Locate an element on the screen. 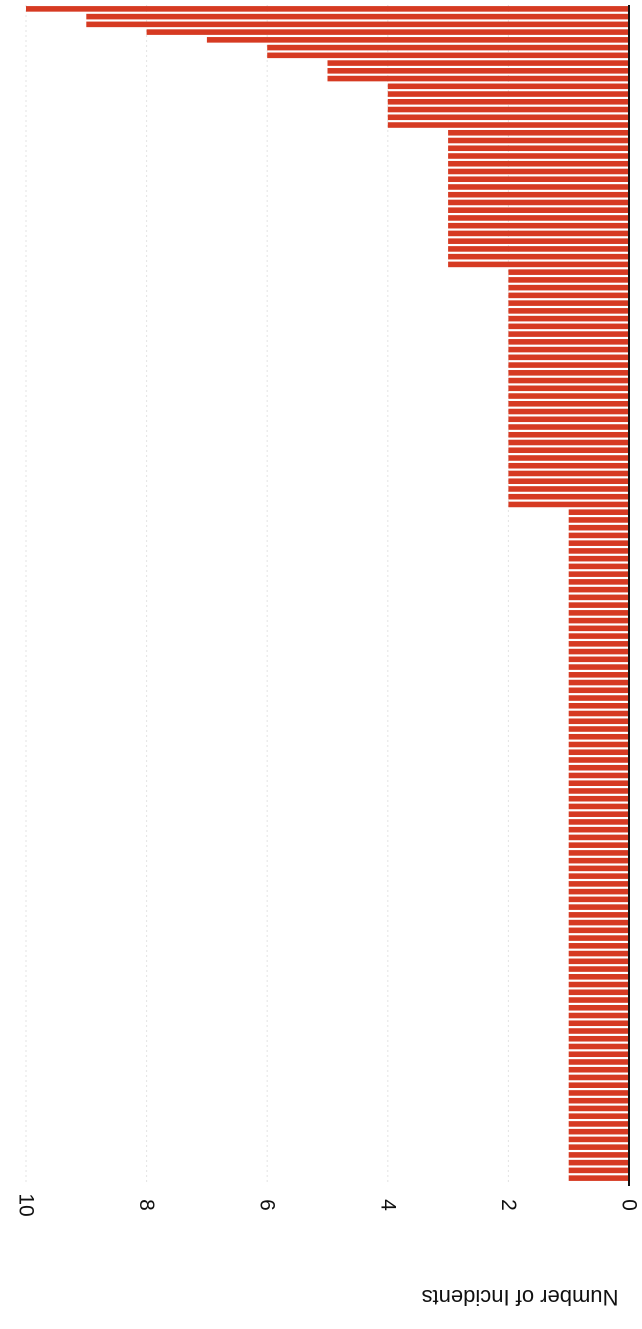 Image resolution: width=642 pixels, height=1329 pixels. tick-label-group: 4 is located at coordinates (387, 1205).